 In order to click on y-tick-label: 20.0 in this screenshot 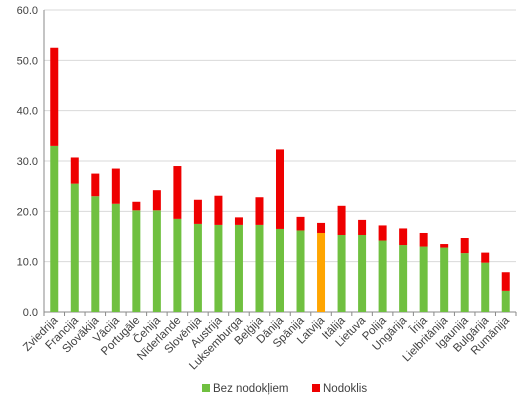, I will do `click(27, 212)`.